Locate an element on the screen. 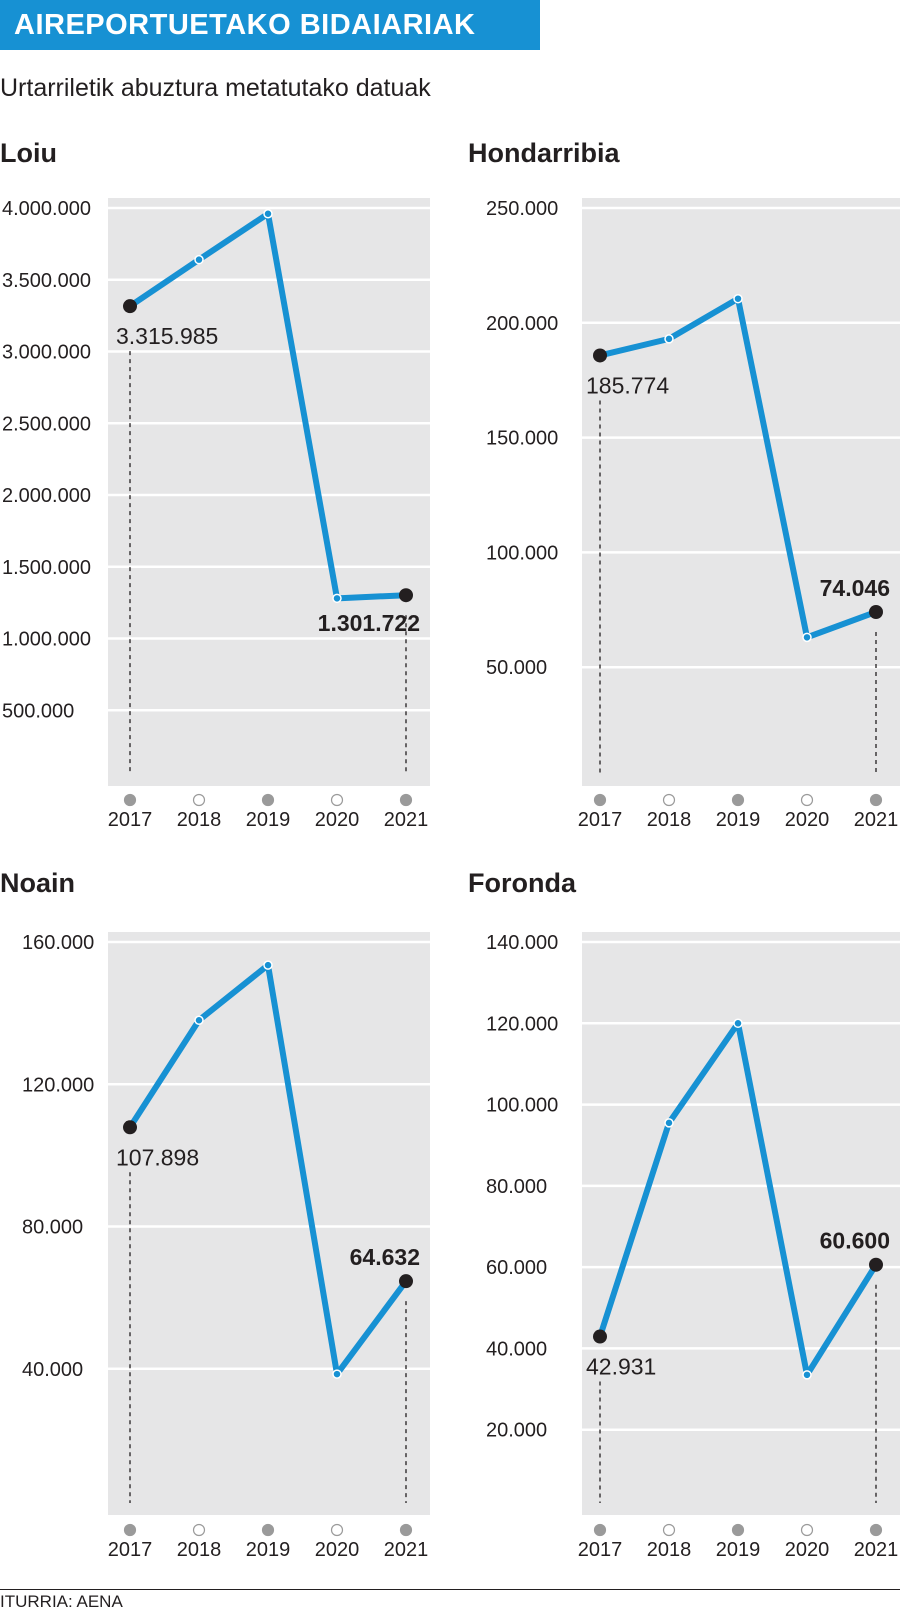 This screenshot has width=900, height=1620. y-tick-label: 140.000 is located at coordinates (522, 943).